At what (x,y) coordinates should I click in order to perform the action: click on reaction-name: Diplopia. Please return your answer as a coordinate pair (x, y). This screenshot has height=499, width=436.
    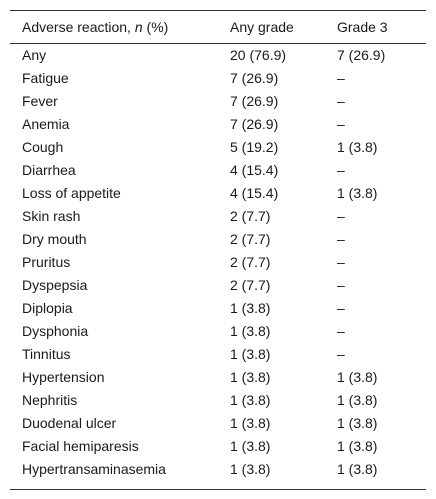
    Looking at the image, I should click on (47, 308).